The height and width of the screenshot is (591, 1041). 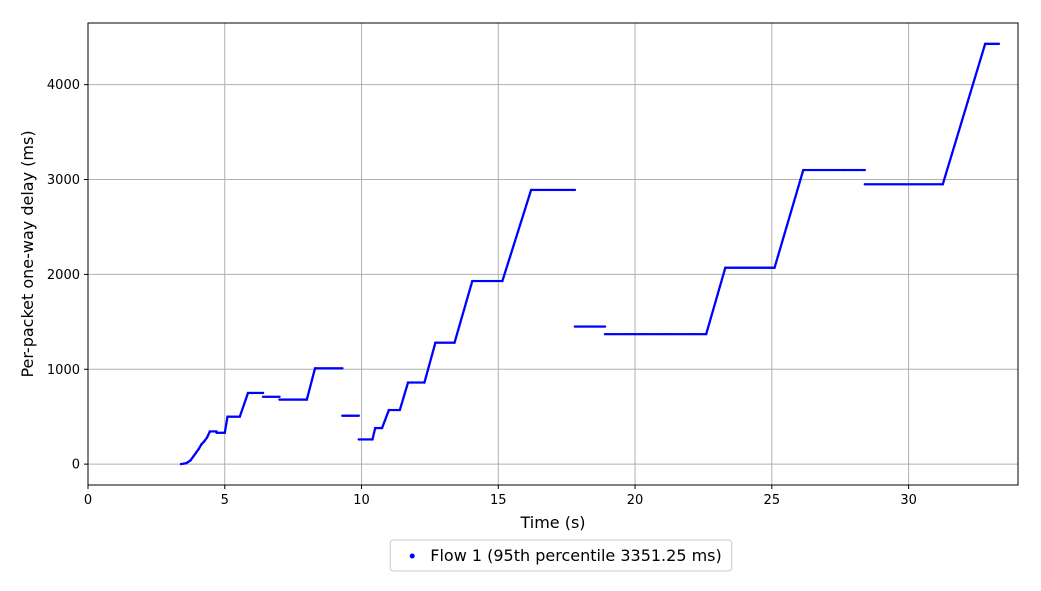 I want to click on legend-box, so click(x=561, y=555).